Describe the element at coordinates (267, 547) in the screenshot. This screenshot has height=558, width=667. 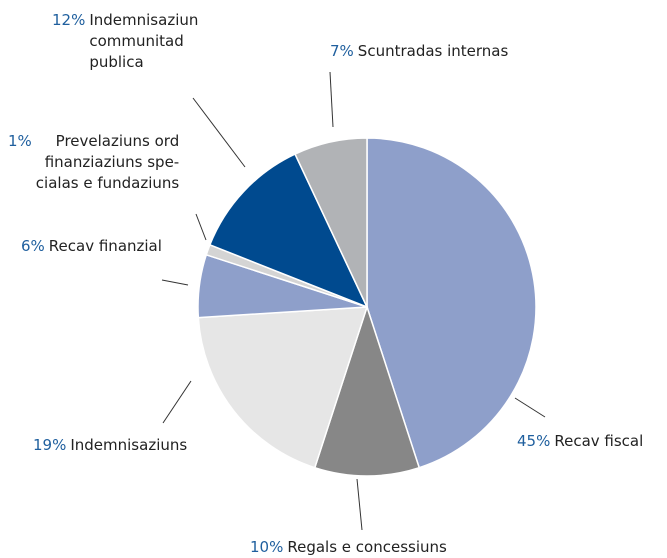
I see `slice-percent: 10%` at that location.